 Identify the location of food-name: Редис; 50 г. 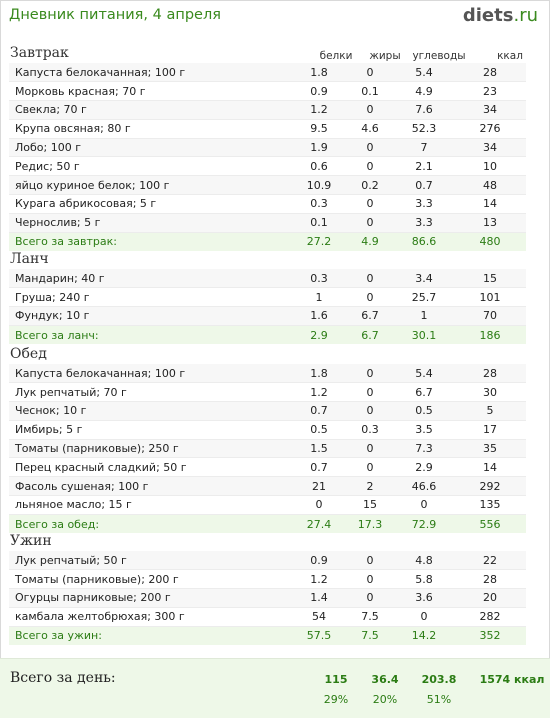
(150, 166).